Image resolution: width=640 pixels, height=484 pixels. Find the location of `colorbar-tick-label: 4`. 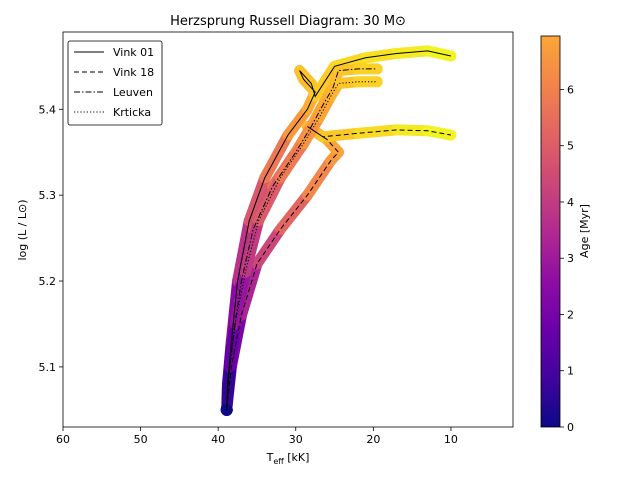

colorbar-tick-label: 4 is located at coordinates (570, 202).